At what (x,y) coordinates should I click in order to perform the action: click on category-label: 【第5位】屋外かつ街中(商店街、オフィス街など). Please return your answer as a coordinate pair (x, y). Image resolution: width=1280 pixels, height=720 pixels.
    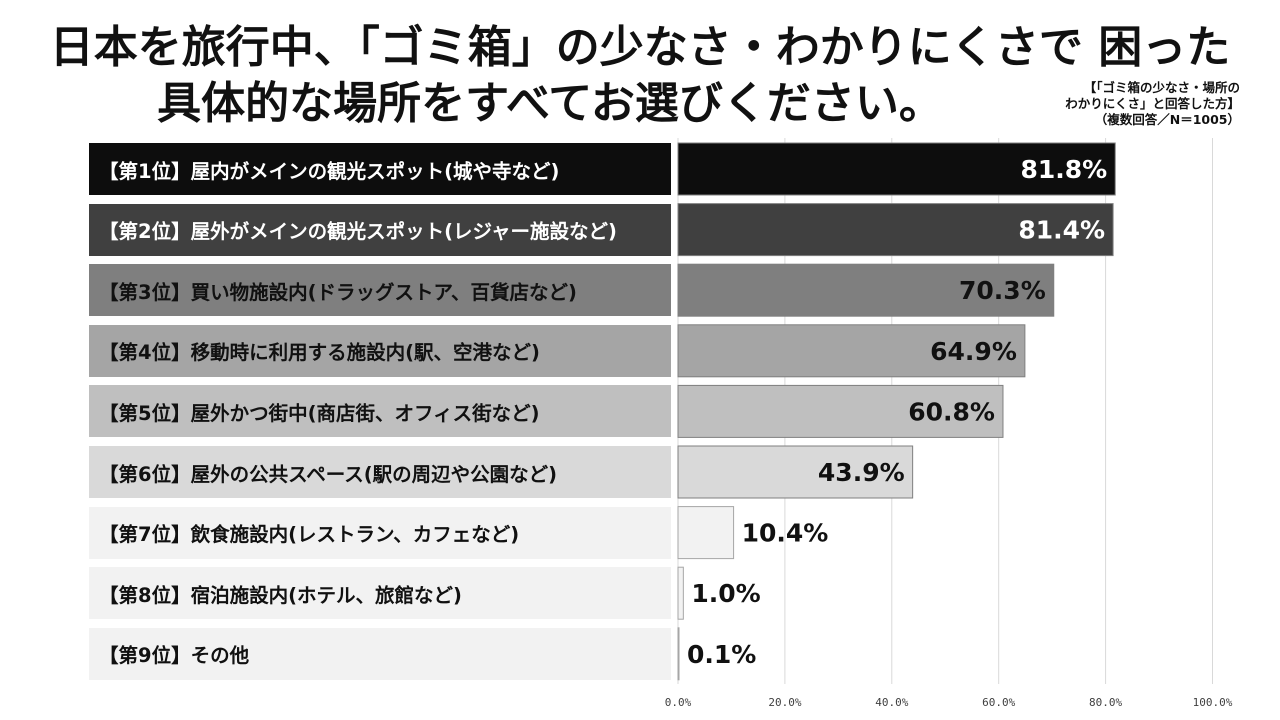
    Looking at the image, I should click on (380, 411).